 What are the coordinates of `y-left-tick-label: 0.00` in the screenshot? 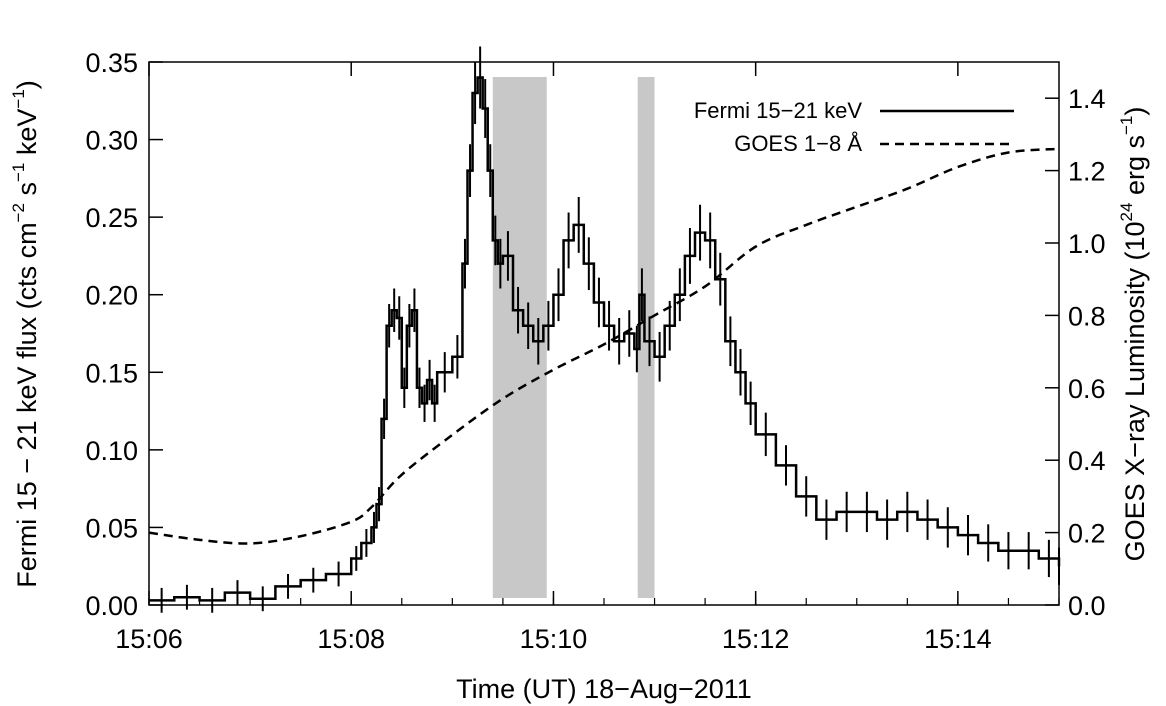 It's located at (111, 606).